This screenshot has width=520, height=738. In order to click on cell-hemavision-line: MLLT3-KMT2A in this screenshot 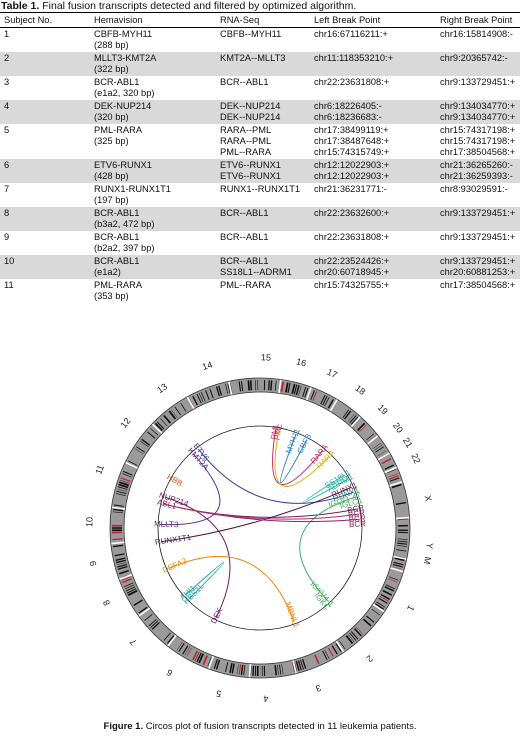, I will do `click(125, 58)`.